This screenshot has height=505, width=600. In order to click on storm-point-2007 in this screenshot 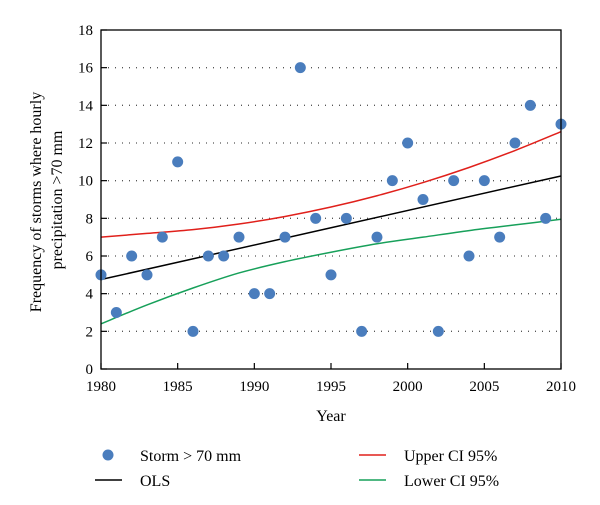, I will do `click(515, 143)`.